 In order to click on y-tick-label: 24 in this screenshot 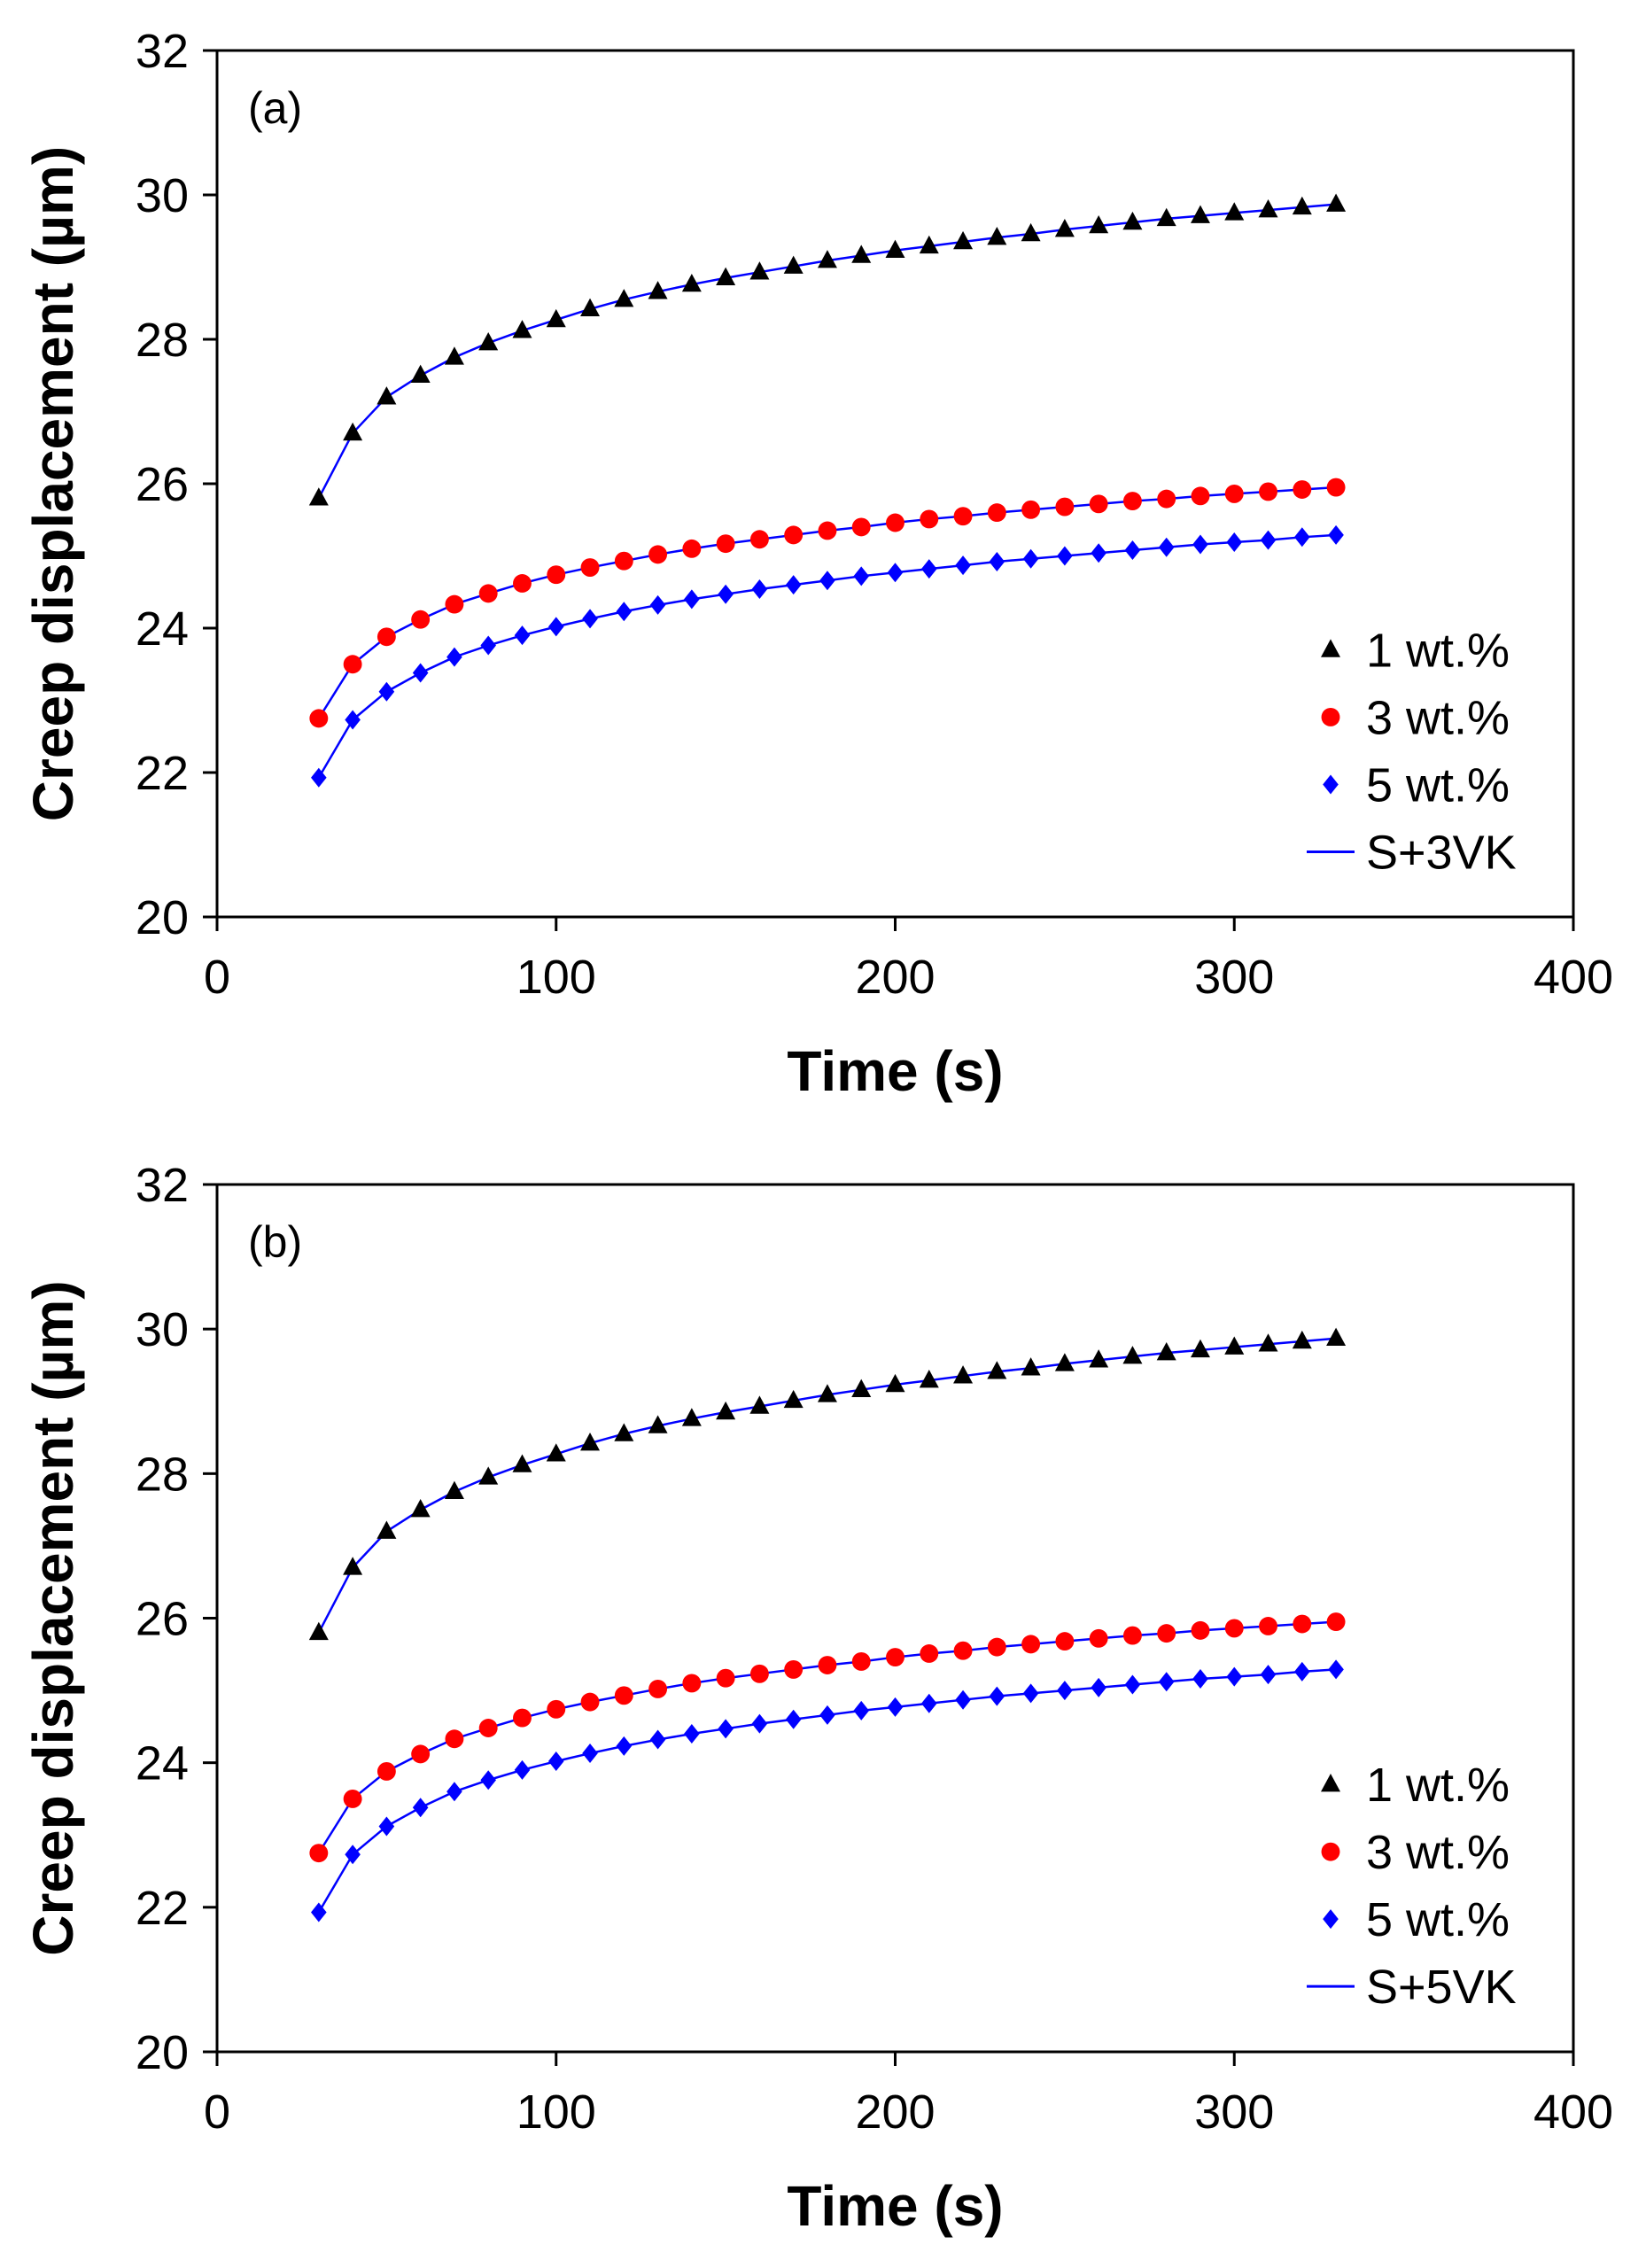, I will do `click(162, 629)`.